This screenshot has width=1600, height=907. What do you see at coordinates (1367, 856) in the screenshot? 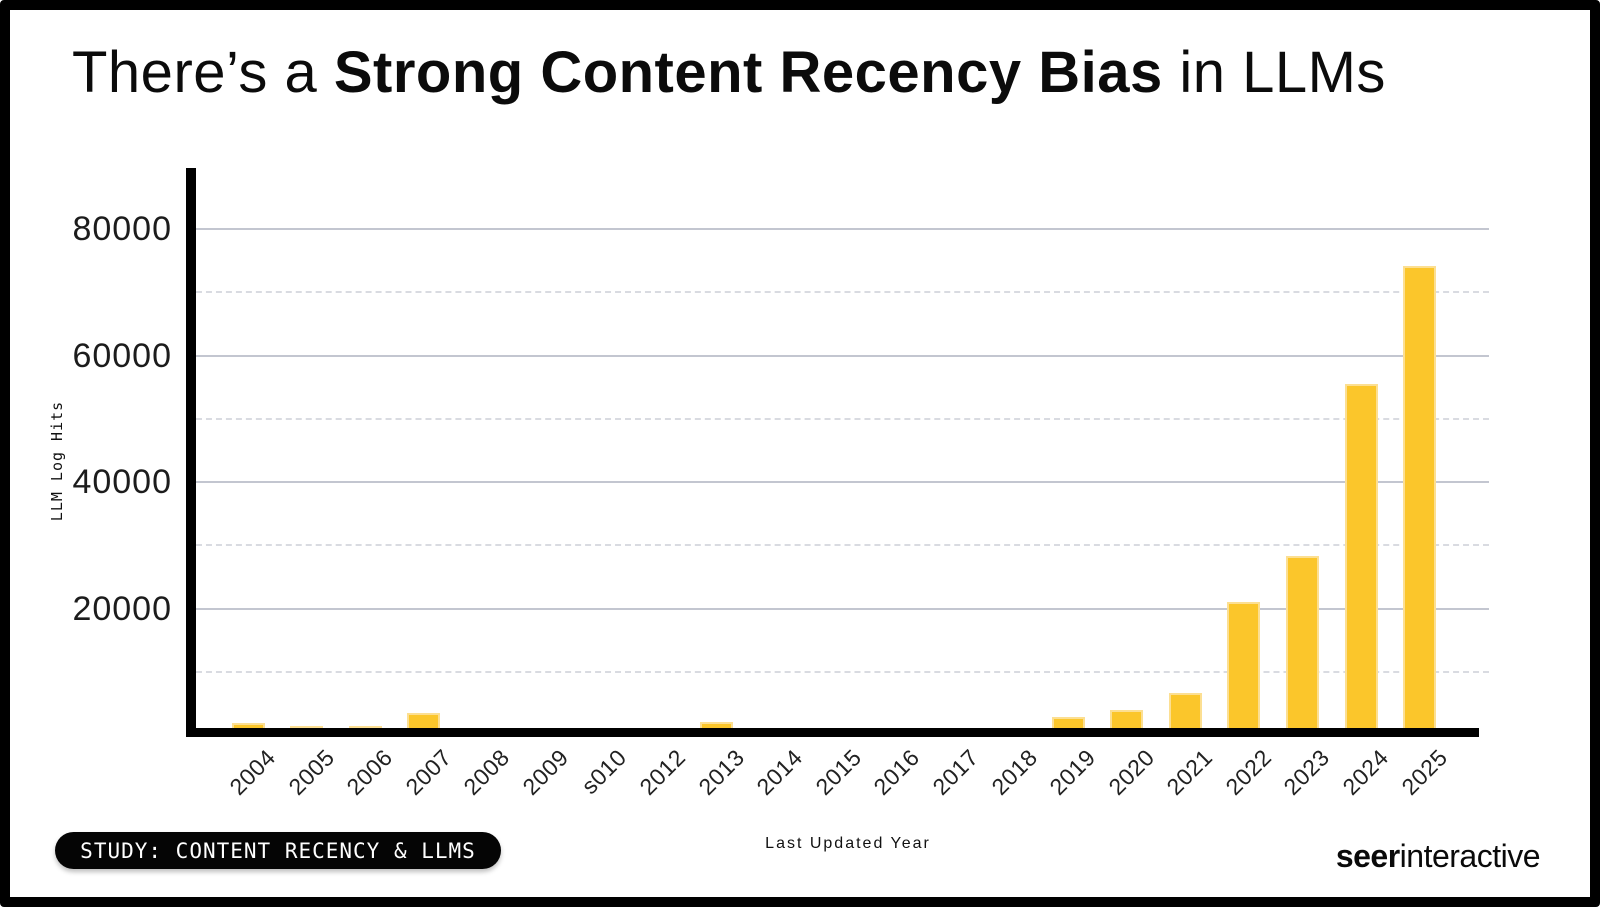
I see `logo-bold: seer` at bounding box center [1367, 856].